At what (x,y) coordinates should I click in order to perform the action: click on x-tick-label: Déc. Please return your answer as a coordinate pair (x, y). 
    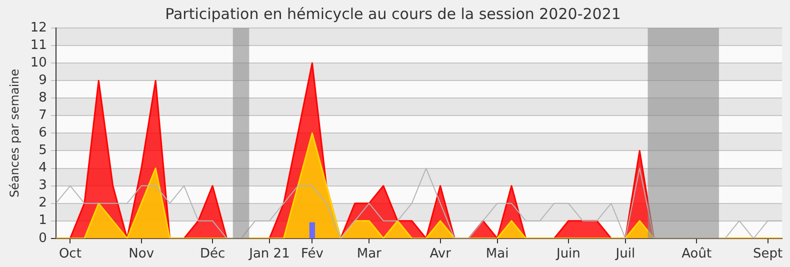
    Looking at the image, I should click on (213, 254).